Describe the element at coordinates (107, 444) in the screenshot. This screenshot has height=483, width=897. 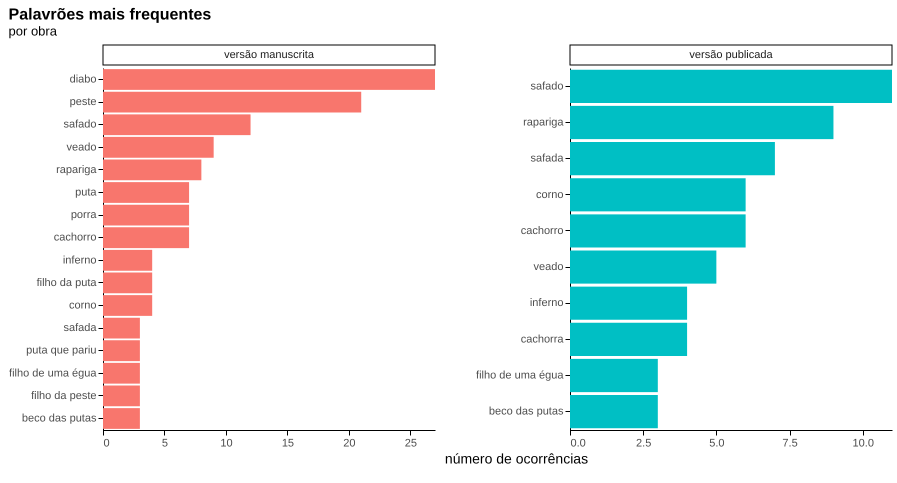
I see `x-tick-label: 0` at that location.